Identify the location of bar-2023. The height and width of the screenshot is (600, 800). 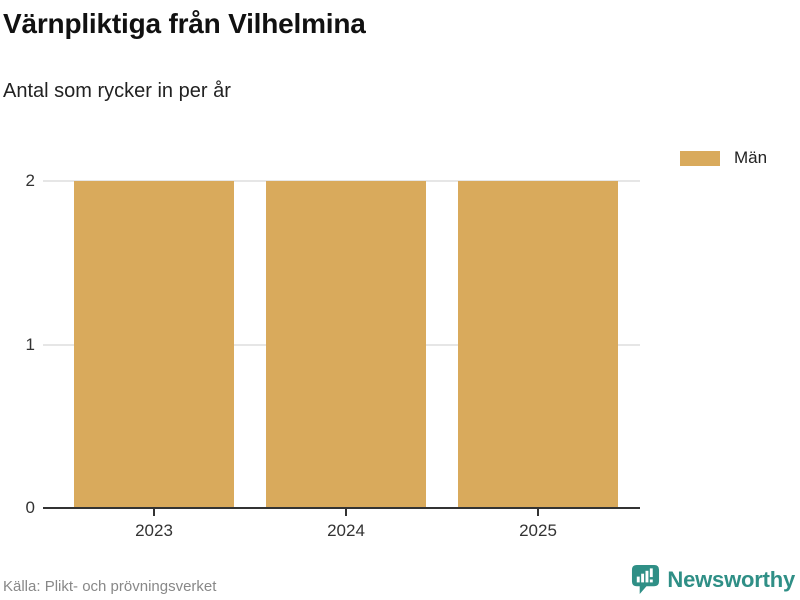
(154, 344).